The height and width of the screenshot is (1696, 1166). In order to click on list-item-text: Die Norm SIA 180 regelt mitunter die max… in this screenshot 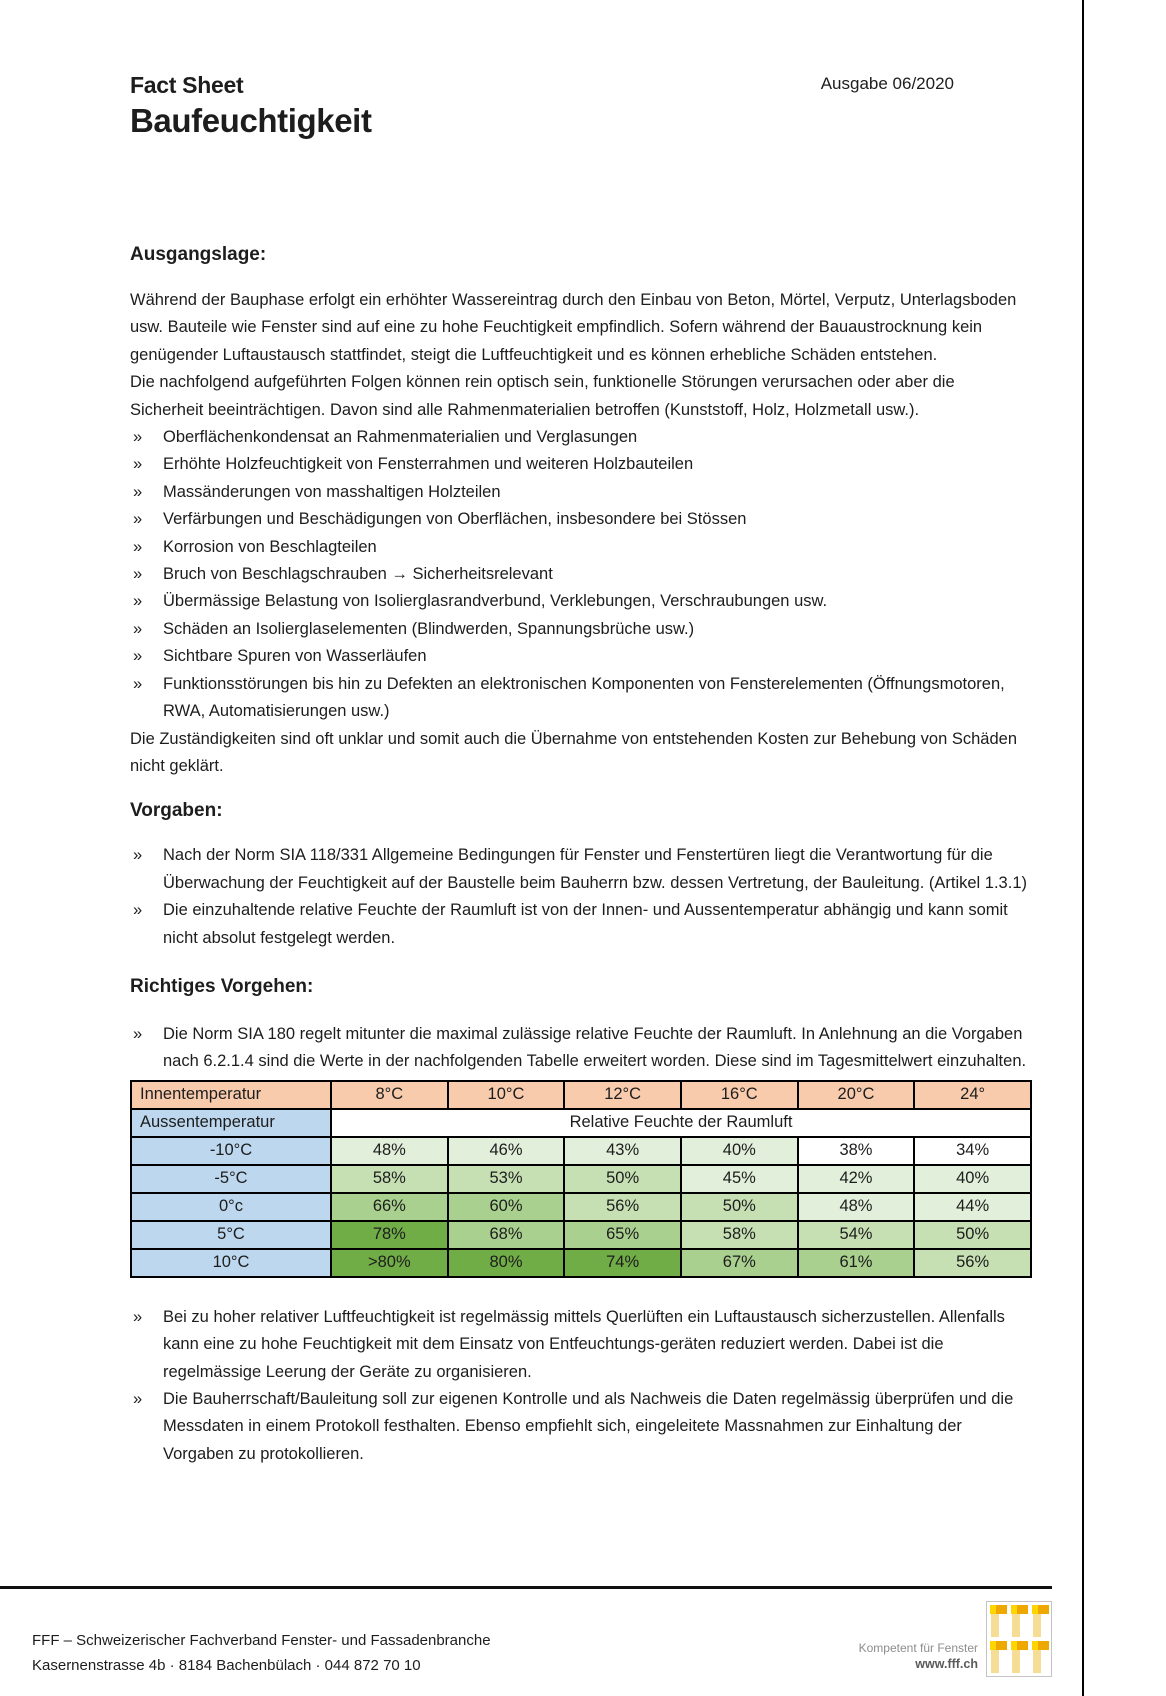, I will do `click(595, 1047)`.